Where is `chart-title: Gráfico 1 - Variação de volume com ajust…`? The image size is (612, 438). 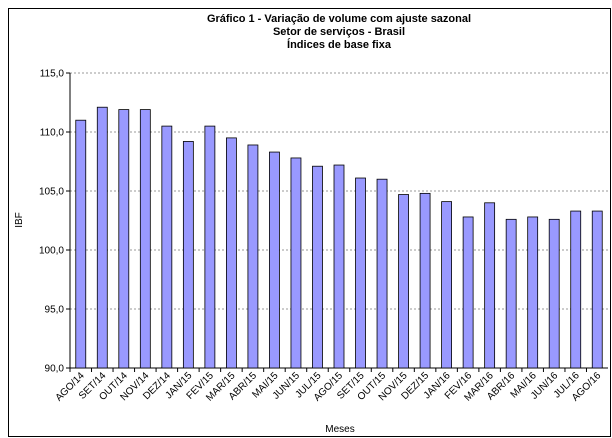 chart-title: Gráfico 1 - Variação de volume com ajust… is located at coordinates (339, 19).